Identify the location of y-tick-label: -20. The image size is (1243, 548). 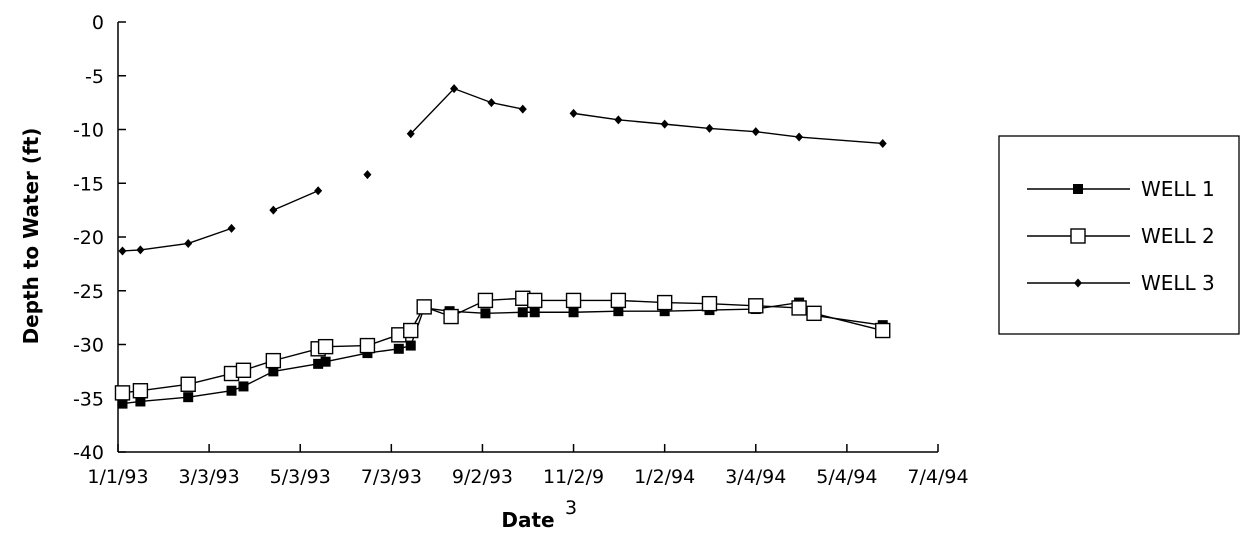
(88, 238).